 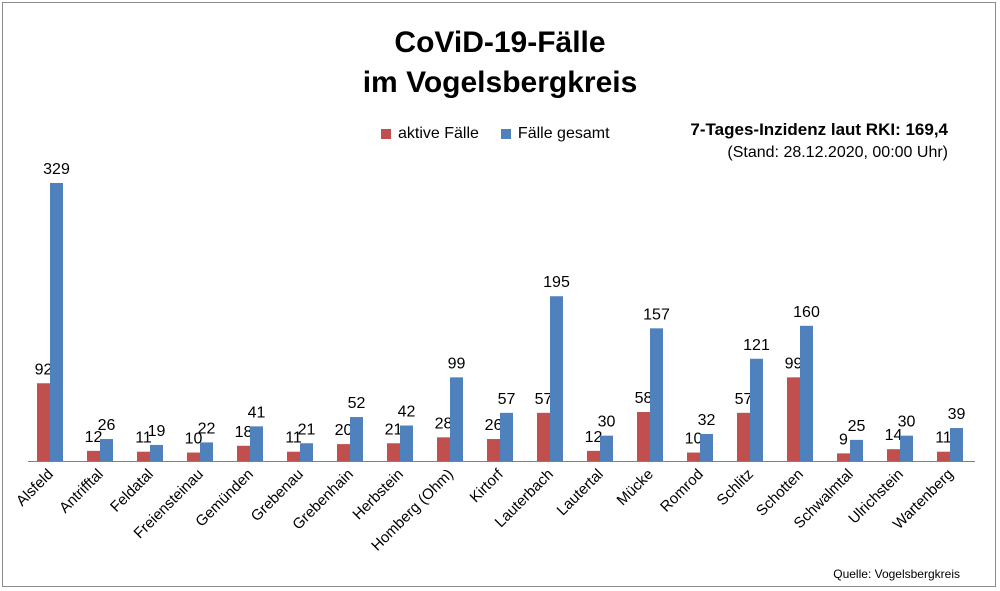 I want to click on legend-label-active: aktive Fälle, so click(x=438, y=133).